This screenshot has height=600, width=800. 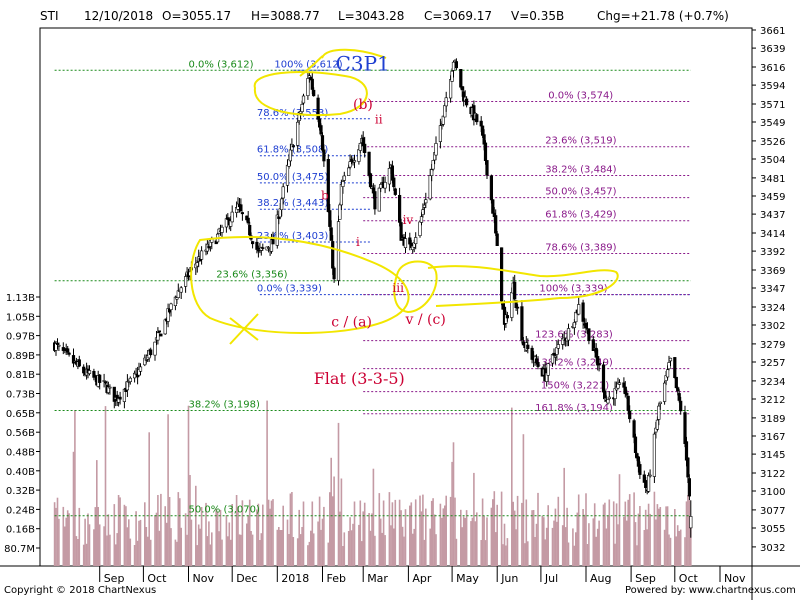 What do you see at coordinates (573, 289) in the screenshot?
I see `level-label: 100% (3,339)` at bounding box center [573, 289].